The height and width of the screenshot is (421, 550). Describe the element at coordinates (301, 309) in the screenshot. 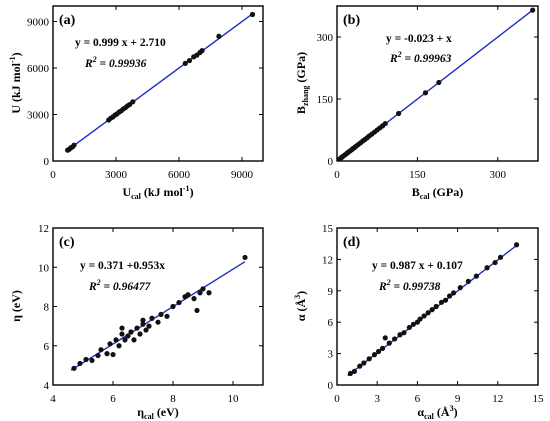

I see `panel-d-ylabel-main: α (Å` at that location.